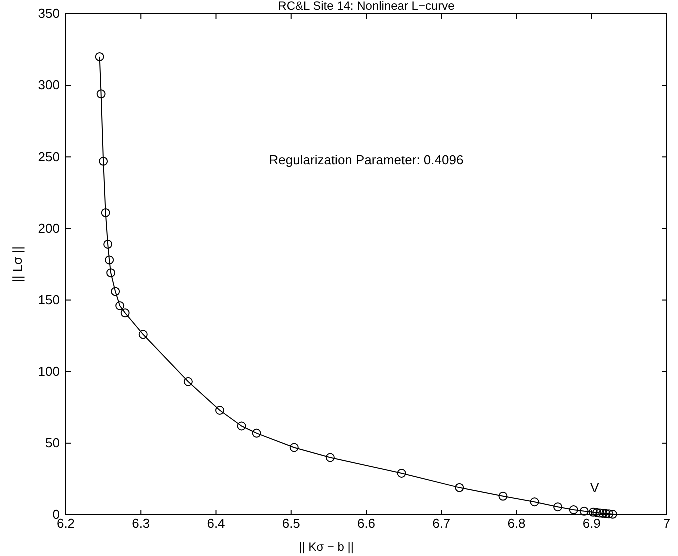 The image size is (678, 556). I want to click on y-tick-label: 300, so click(49, 85).